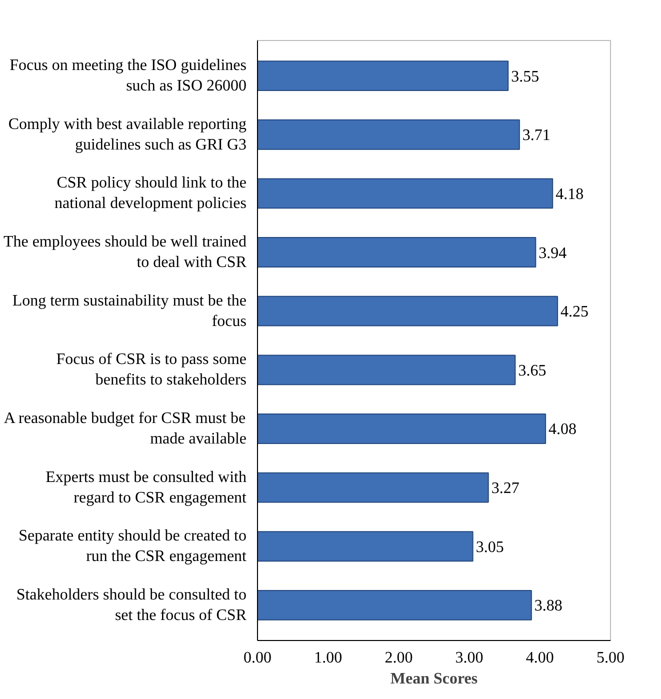  What do you see at coordinates (150, 193) in the screenshot?
I see `y-tick-label: CSR policy should link to the national development policies` at bounding box center [150, 193].